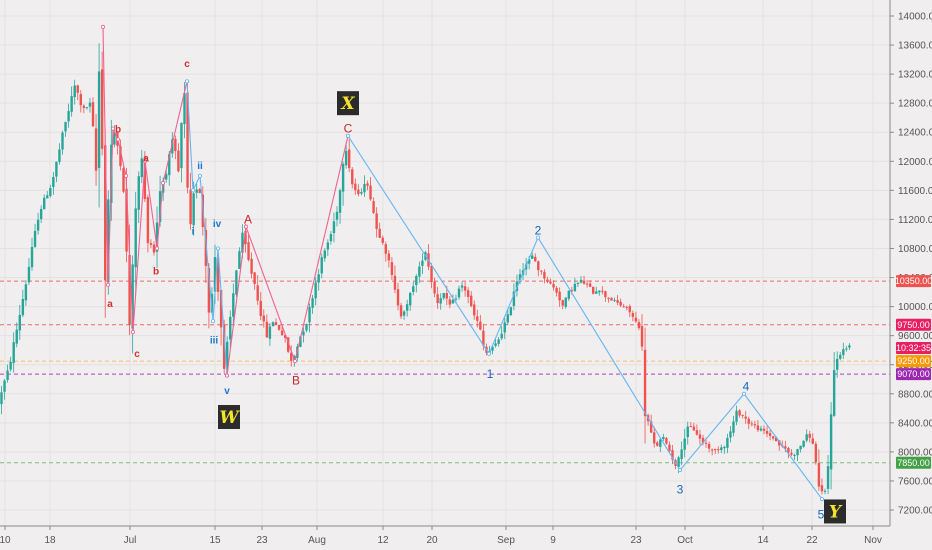 The width and height of the screenshot is (932, 550). Describe the element at coordinates (441, 536) in the screenshot. I see `x-axis: 10 18 Jul 15 23 Aug 12 20 Sep 9 23 Oct 14 22 Nov` at that location.